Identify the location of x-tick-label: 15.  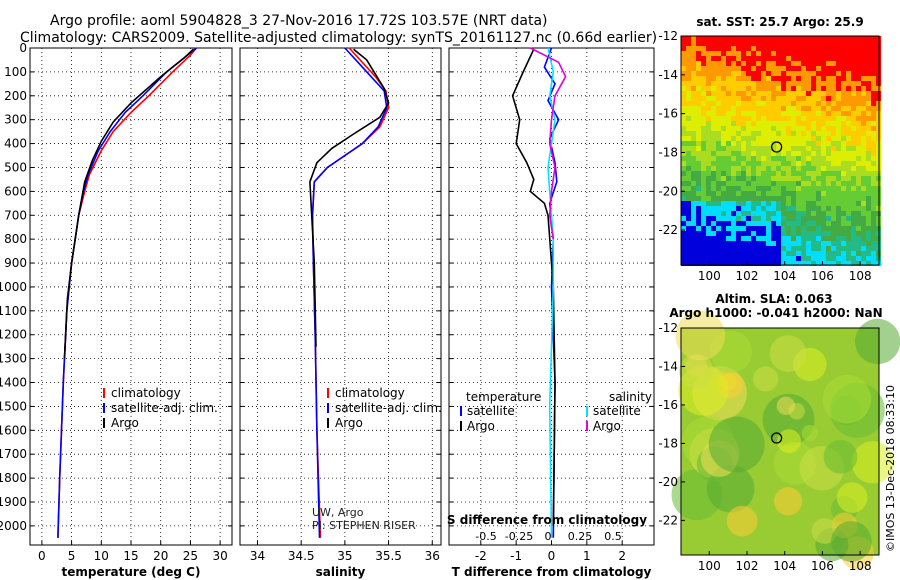
(130, 556).